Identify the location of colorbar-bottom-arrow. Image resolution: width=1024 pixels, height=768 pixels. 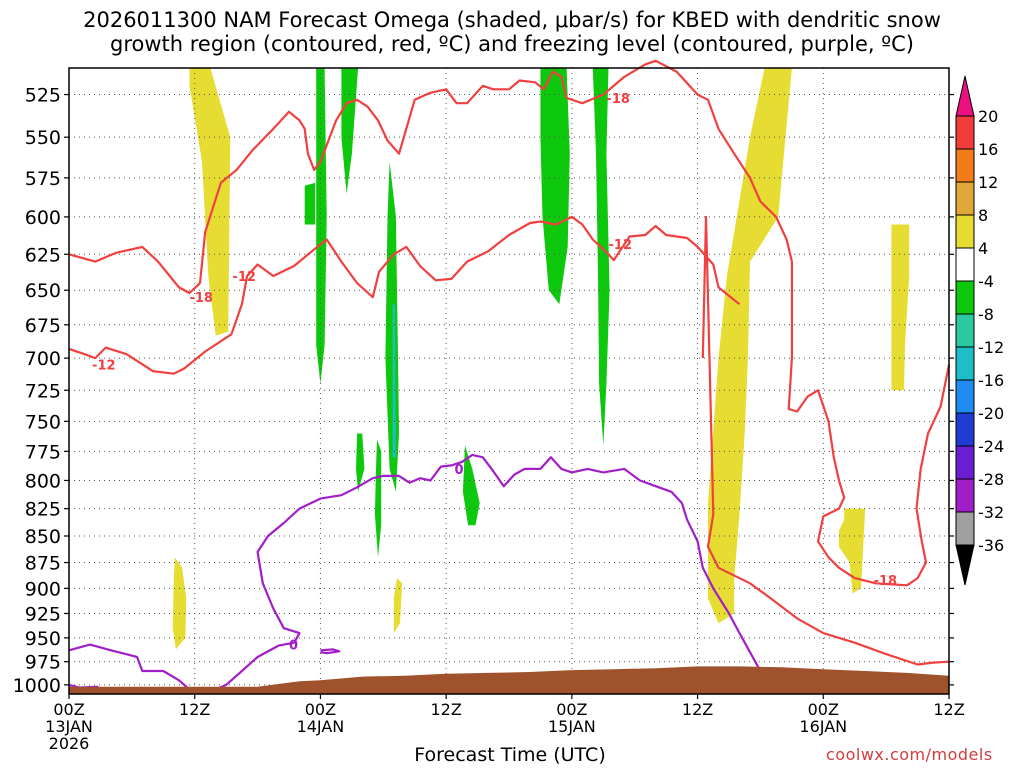
(965, 565).